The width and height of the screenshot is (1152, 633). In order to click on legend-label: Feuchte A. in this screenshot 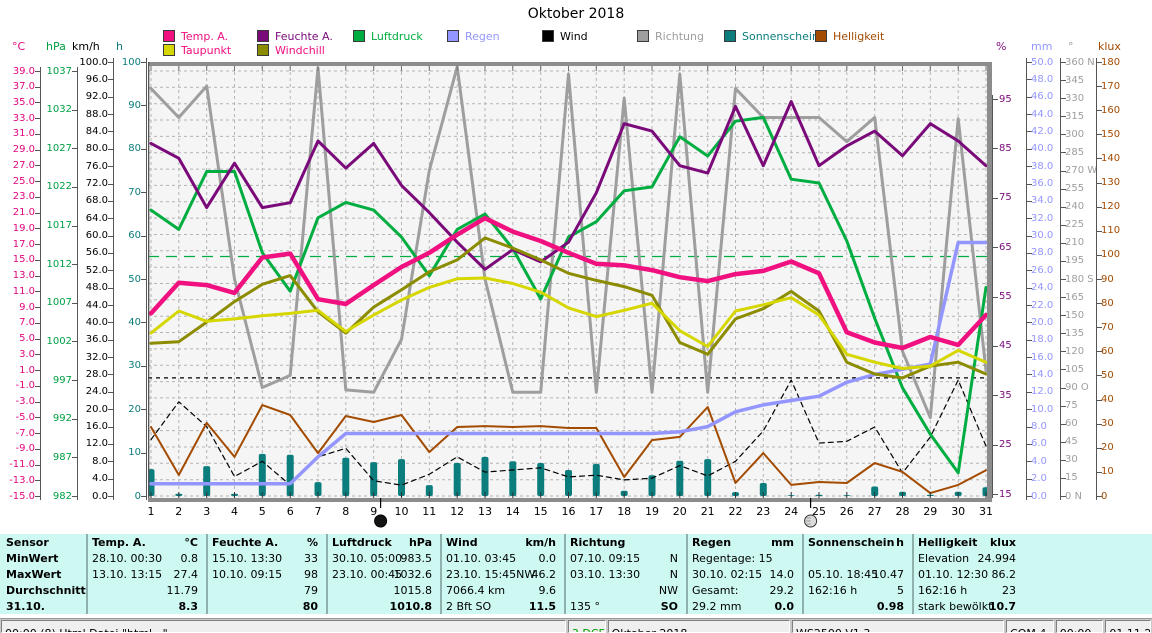, I will do `click(304, 36)`.